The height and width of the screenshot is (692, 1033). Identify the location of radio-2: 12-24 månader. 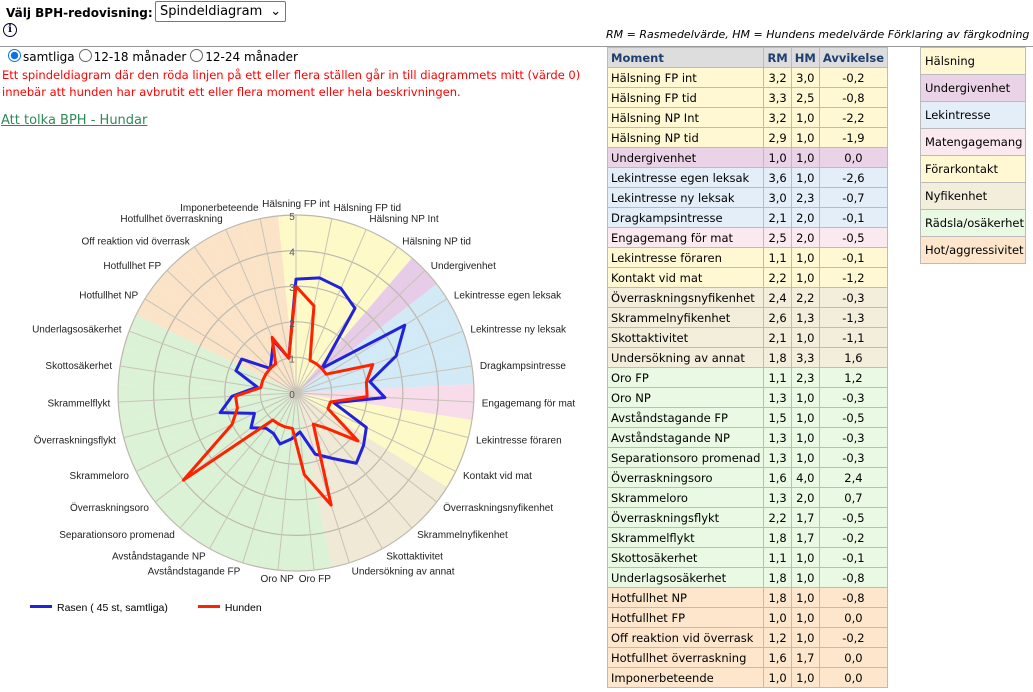
(244, 56).